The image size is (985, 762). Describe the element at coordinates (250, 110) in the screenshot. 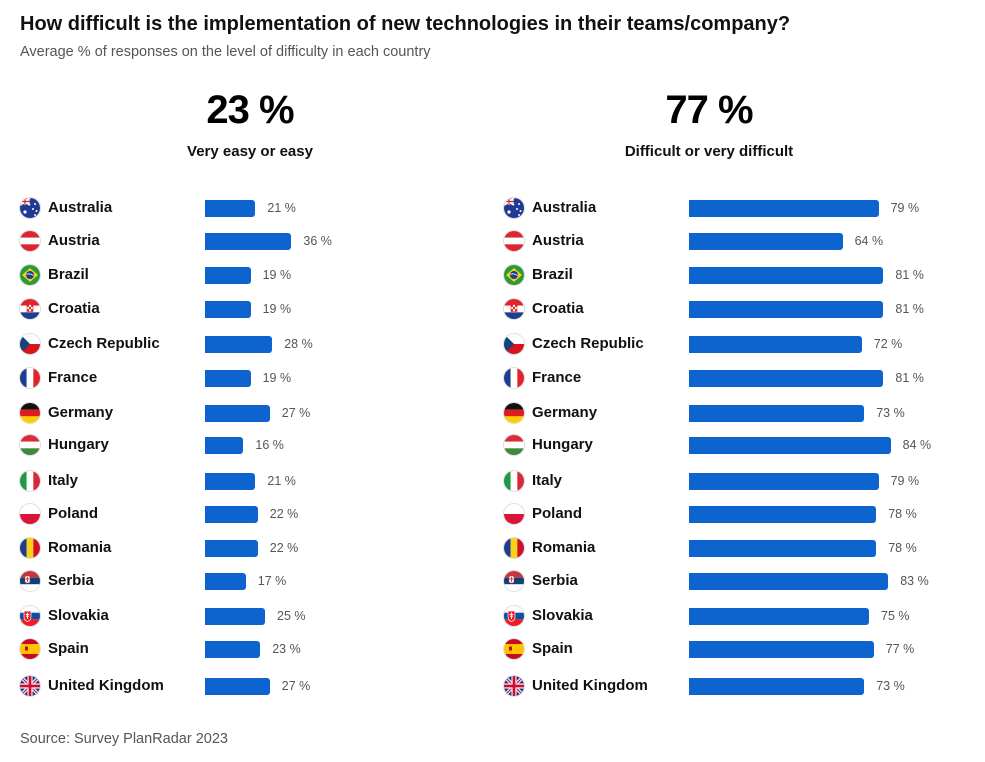

I see `total-easy: 23 %` at that location.